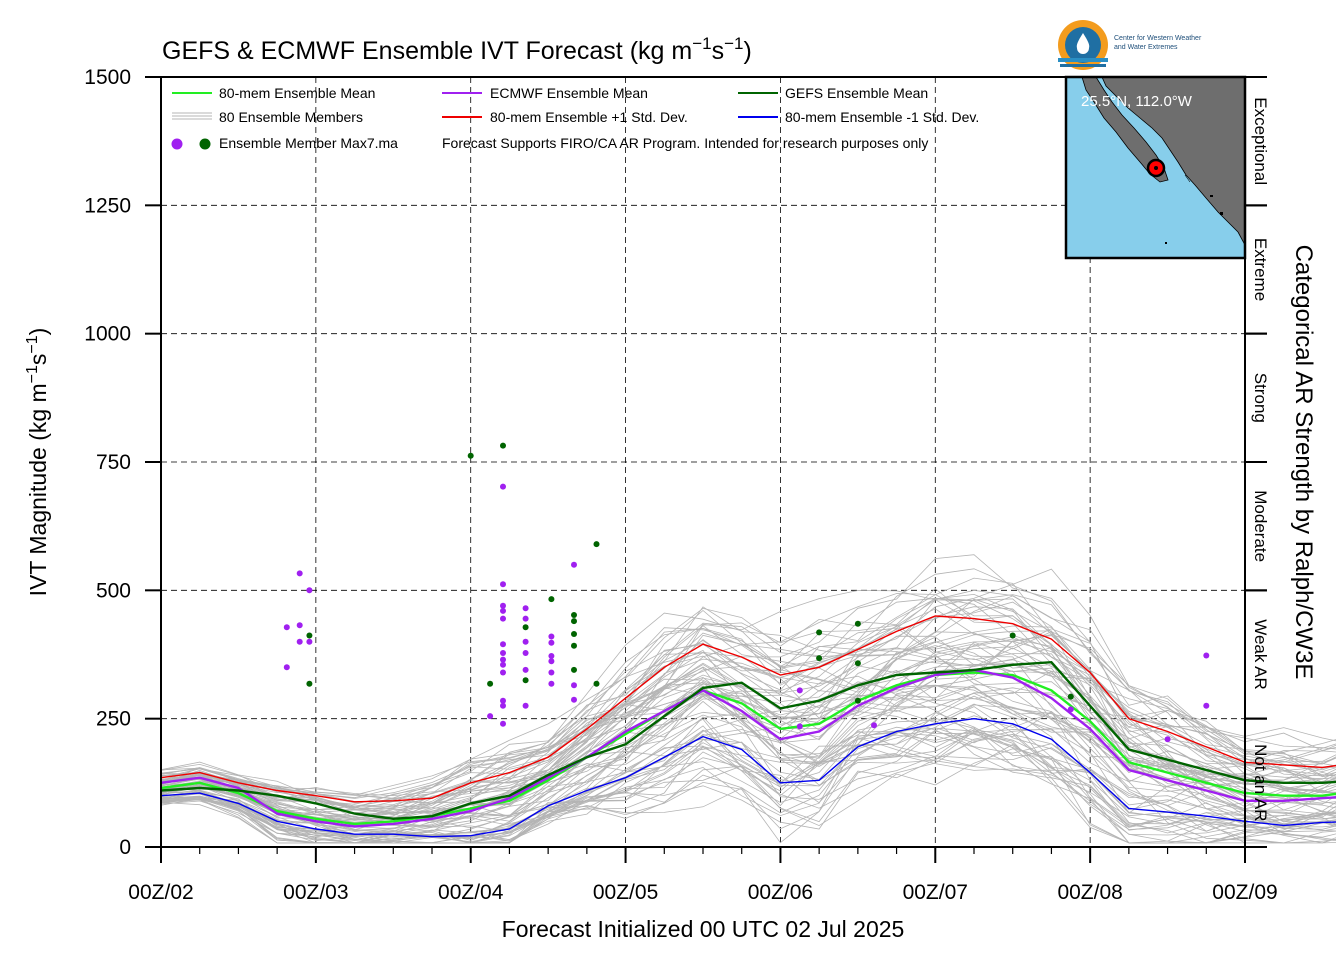 The height and width of the screenshot is (962, 1336). Describe the element at coordinates (107, 77) in the screenshot. I see `y-tick-label-1500: 1500` at that location.